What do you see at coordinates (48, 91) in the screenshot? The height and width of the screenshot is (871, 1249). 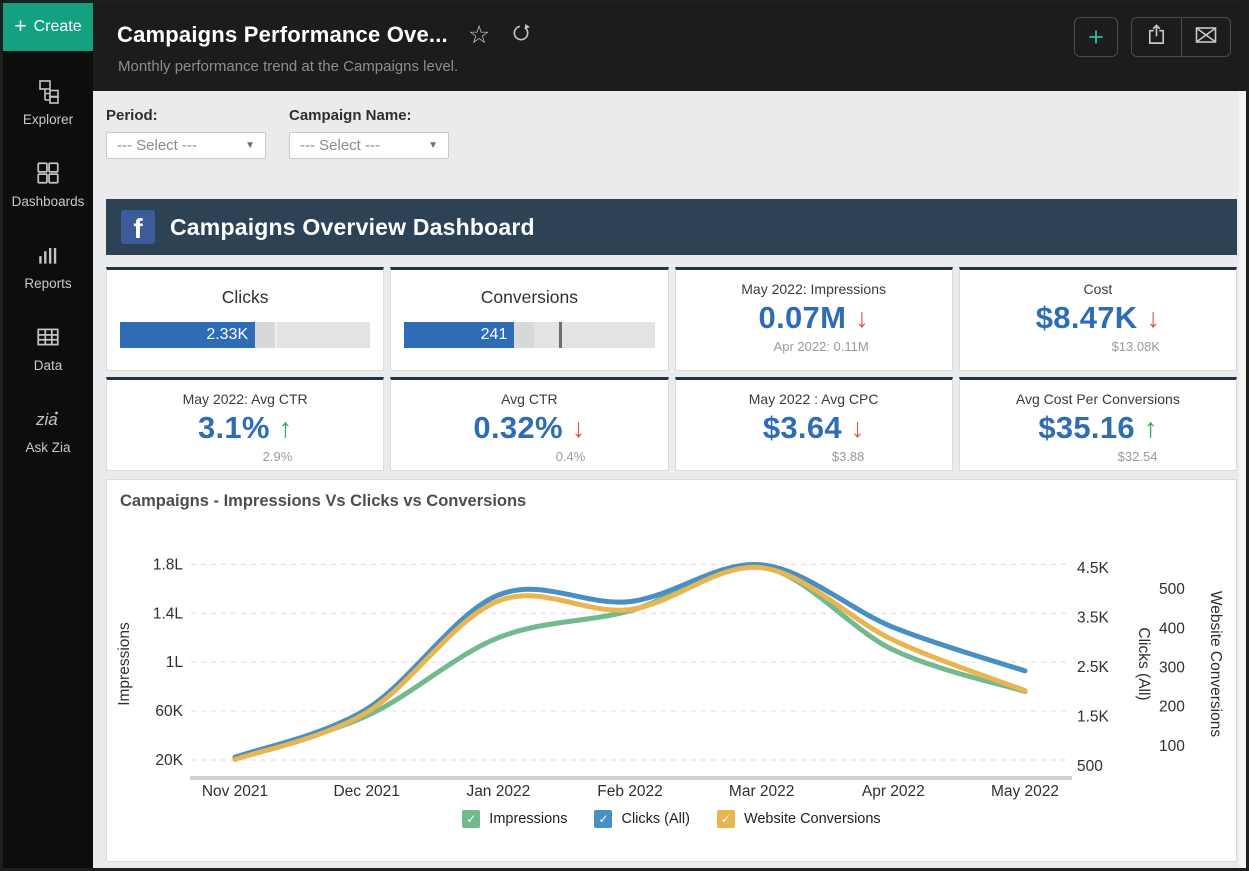 I see `explorer-tree-icon` at bounding box center [48, 91].